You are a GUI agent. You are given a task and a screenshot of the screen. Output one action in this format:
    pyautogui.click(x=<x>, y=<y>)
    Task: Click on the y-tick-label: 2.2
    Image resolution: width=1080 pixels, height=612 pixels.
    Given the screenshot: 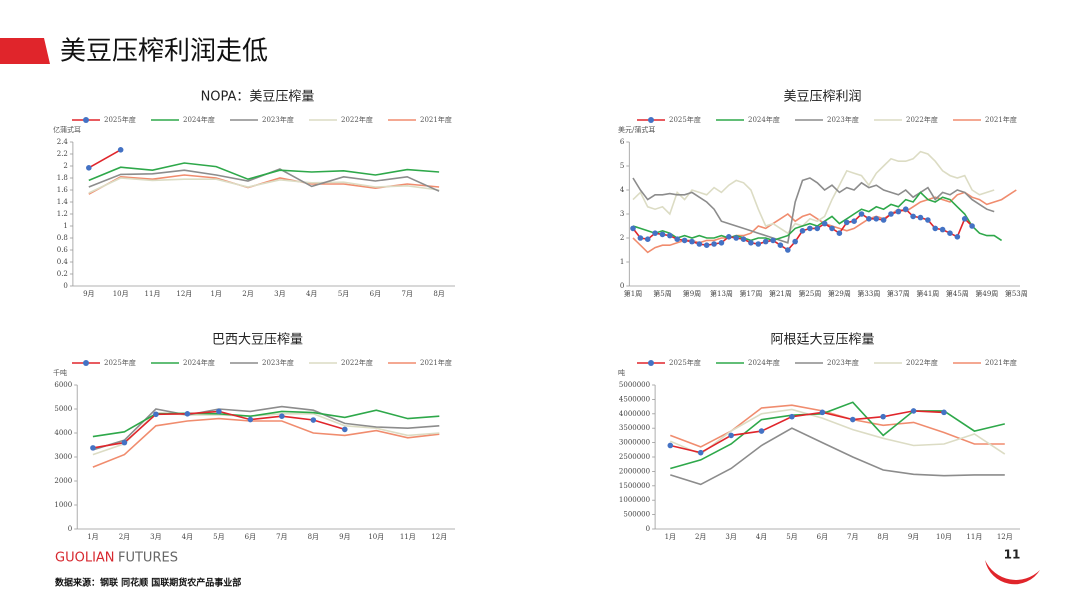 What is the action you would take?
    pyautogui.click(x=62, y=154)
    